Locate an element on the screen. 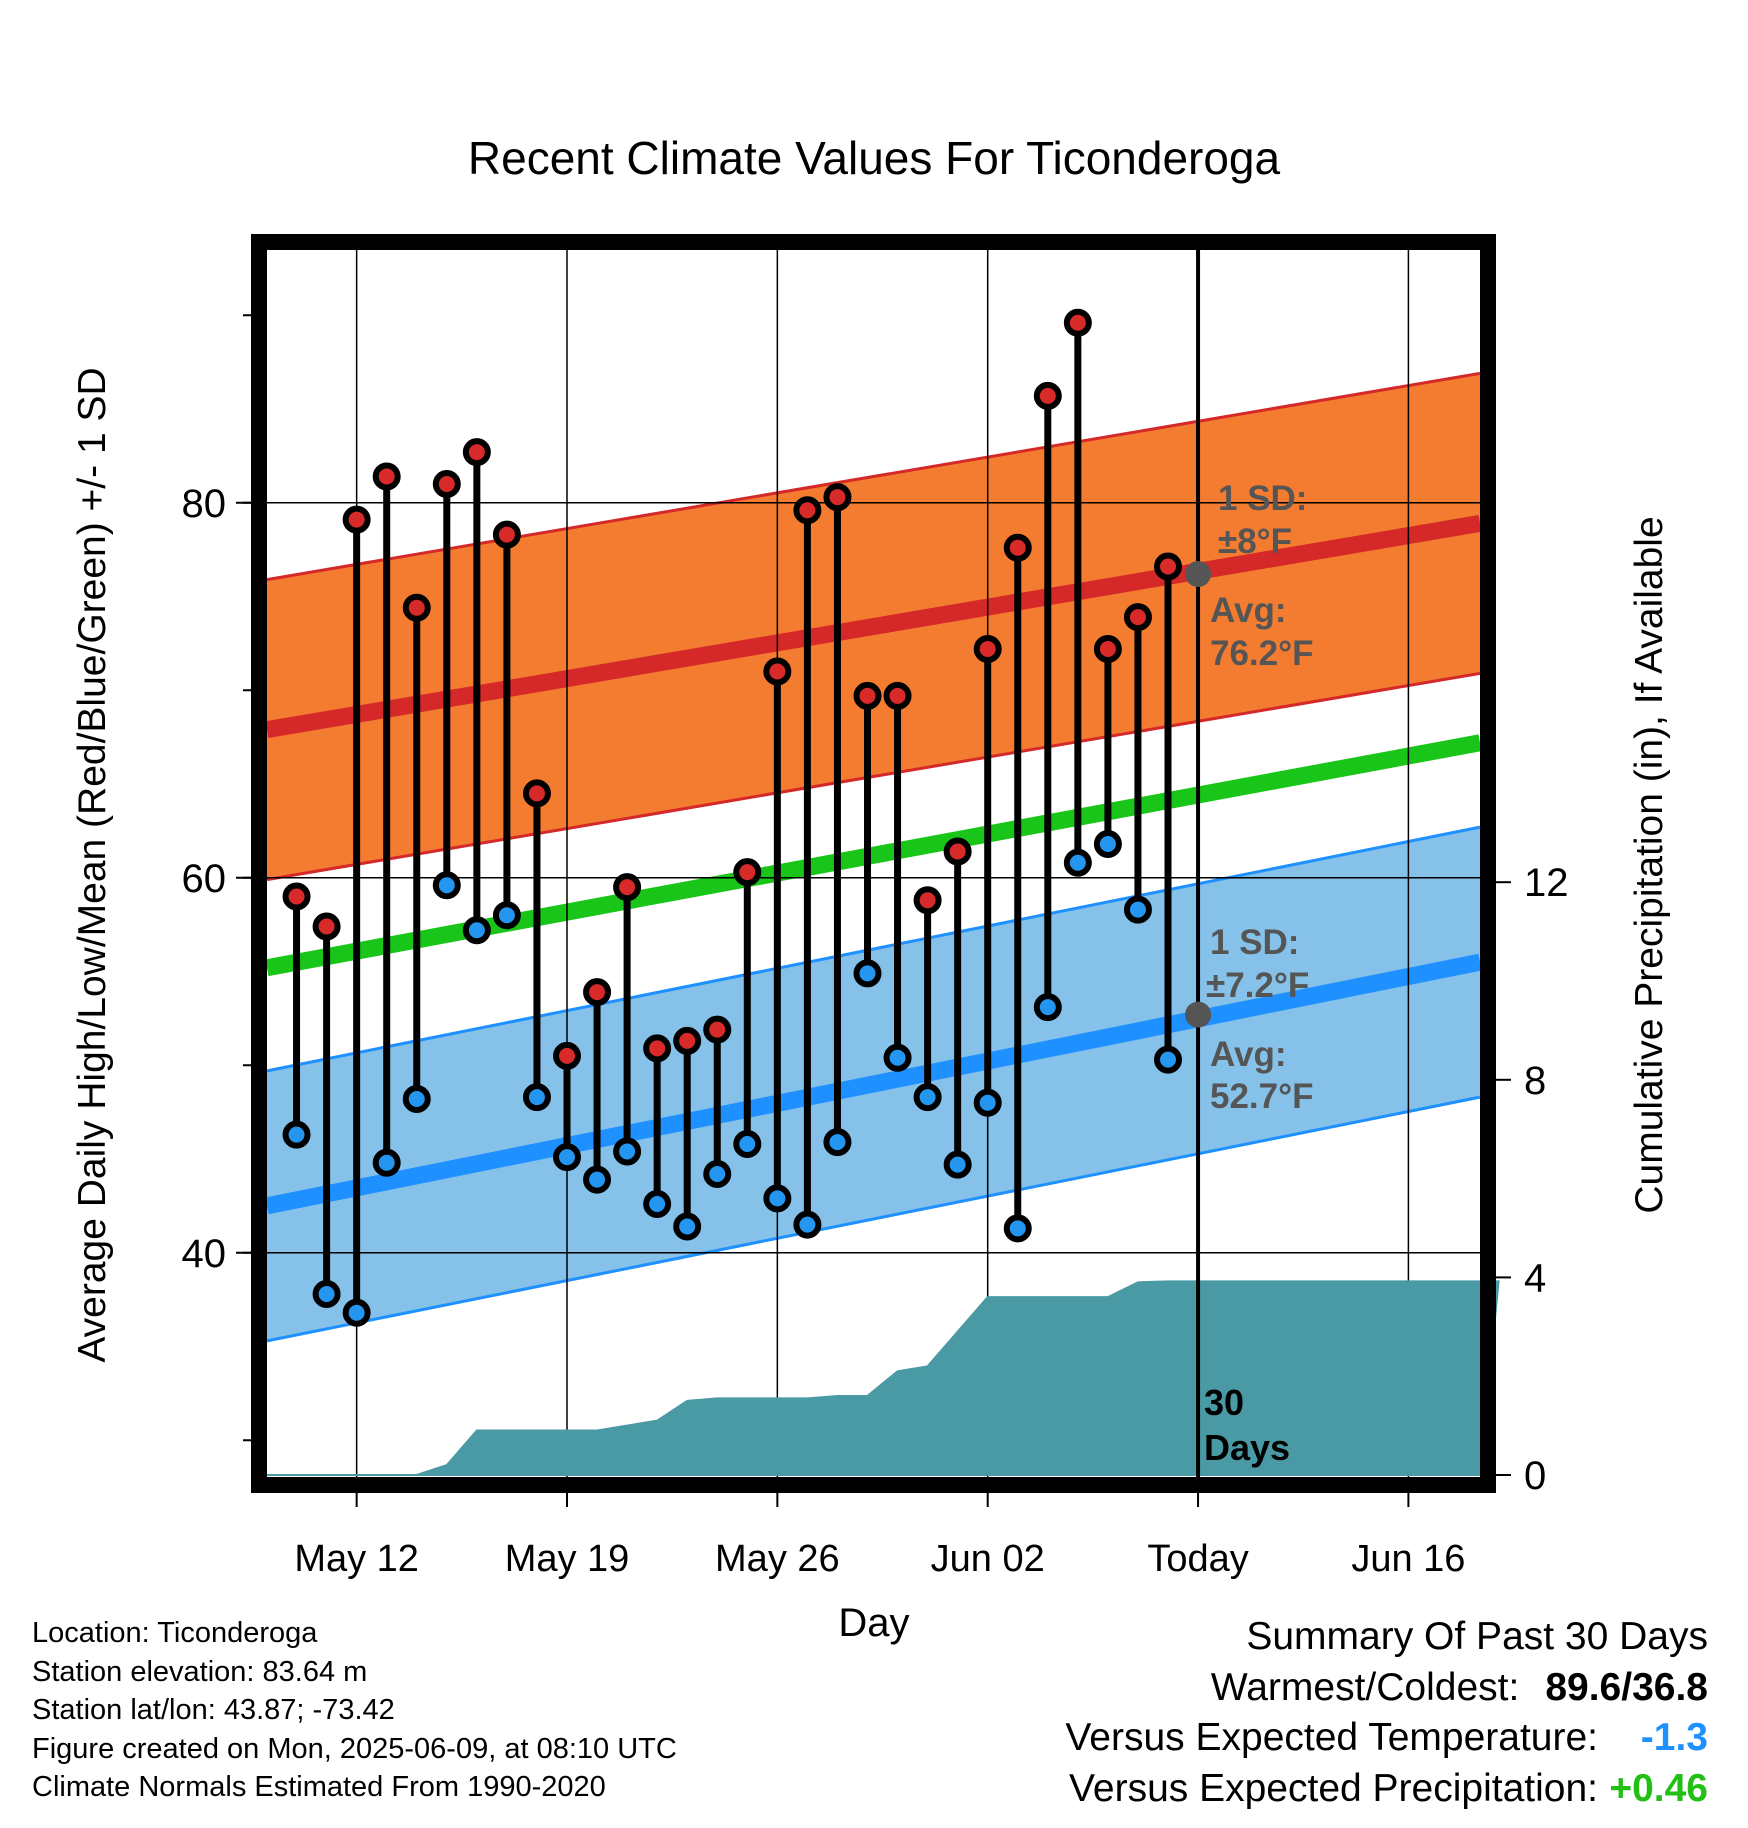 The height and width of the screenshot is (1828, 1748). y-tick-label: 40 is located at coordinates (204, 1254).